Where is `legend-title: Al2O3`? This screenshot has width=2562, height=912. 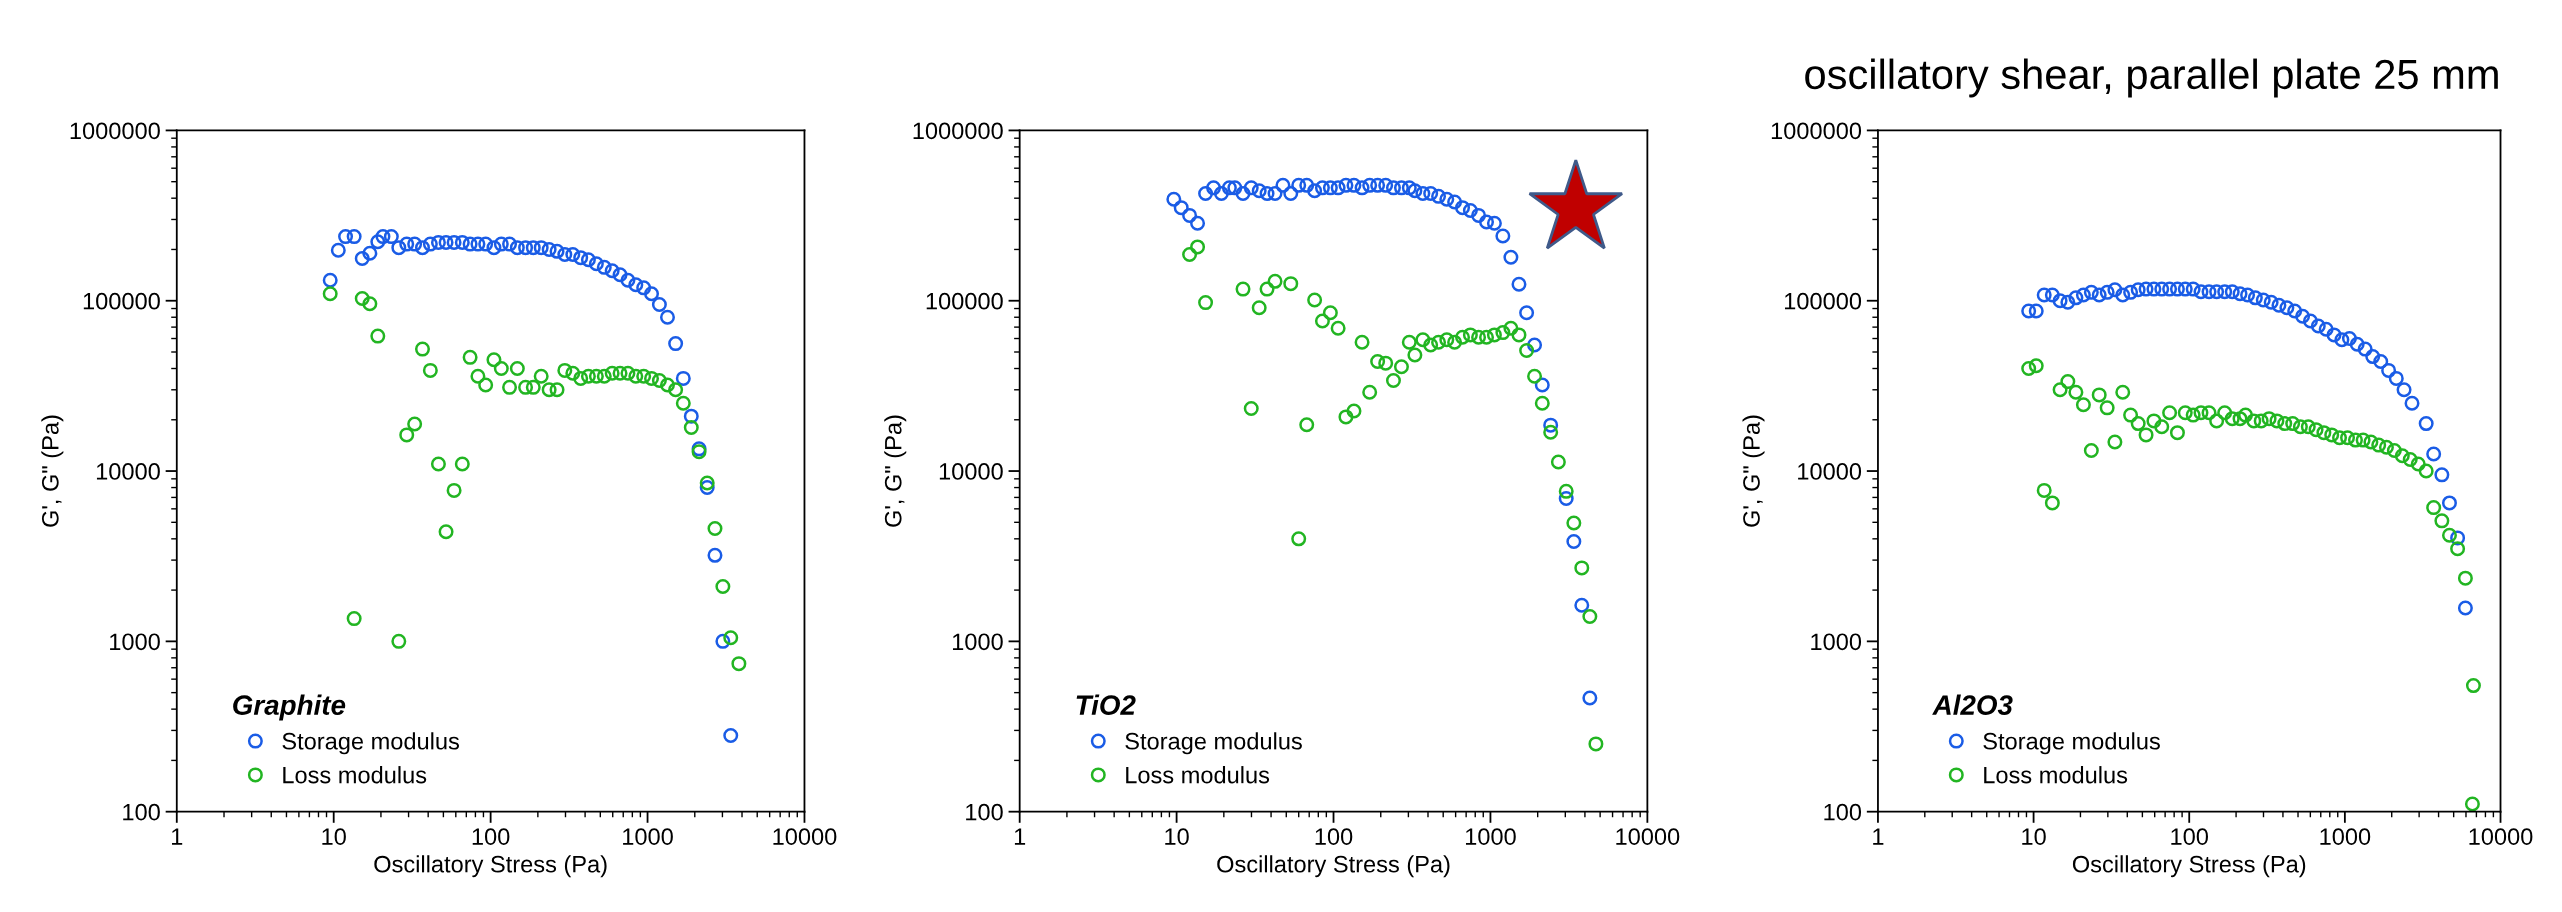 legend-title: Al2O3 is located at coordinates (1972, 704).